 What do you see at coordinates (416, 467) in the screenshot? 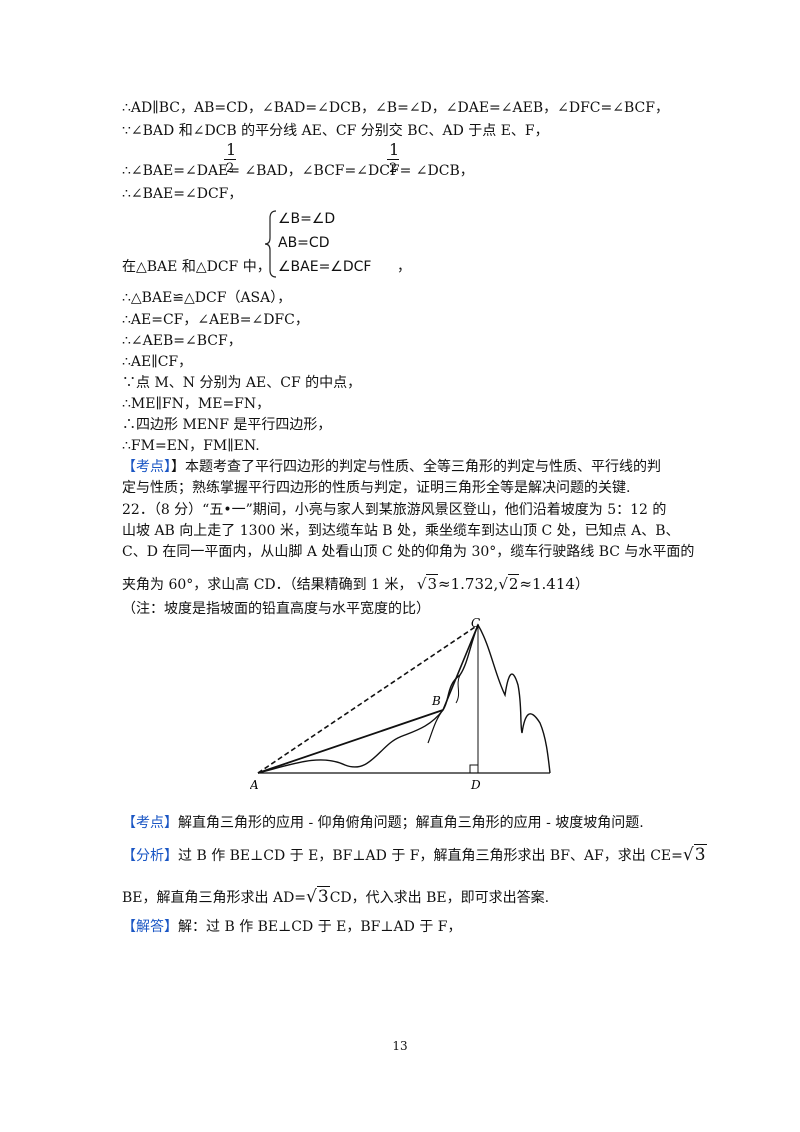
I see `kaodian-text-1: 】本题考查了平行四边形的判定与性质、全等三角形的判定与性质、平行线的判` at bounding box center [416, 467].